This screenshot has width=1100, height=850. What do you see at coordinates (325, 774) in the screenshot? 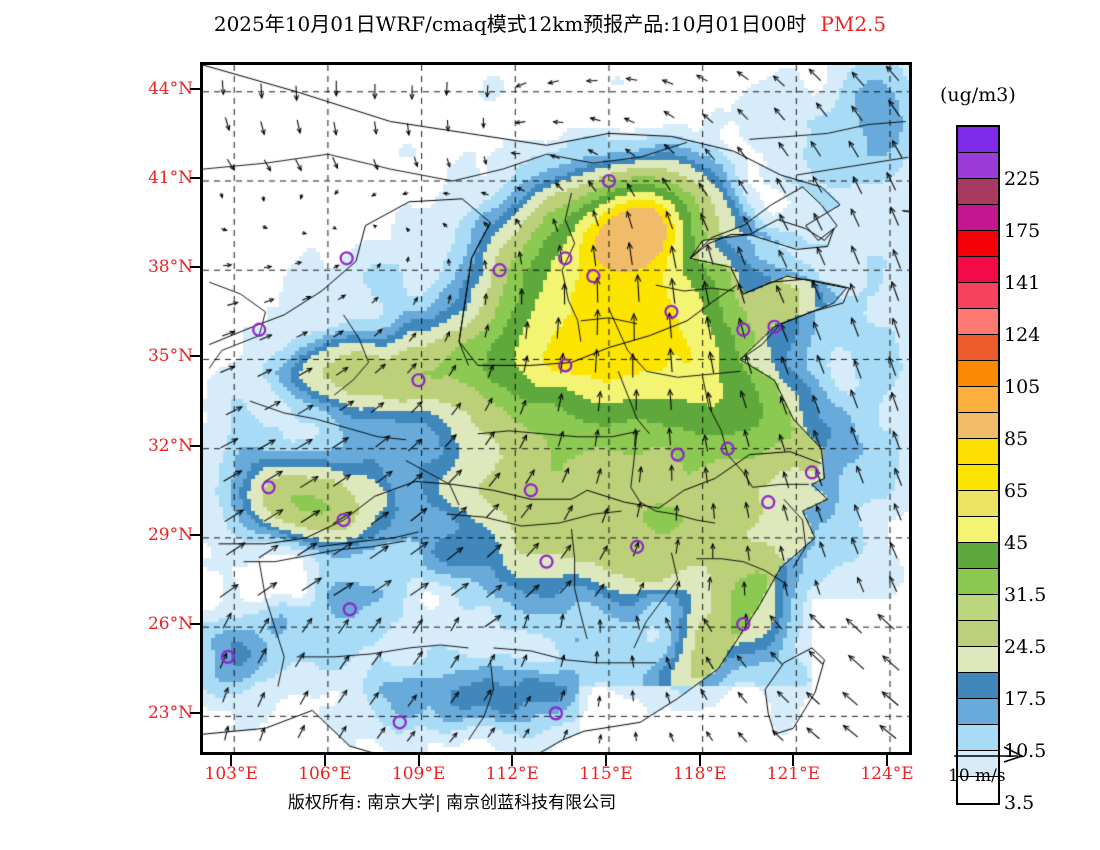
I see `lon-tick-label-106: 106°E` at bounding box center [325, 774].